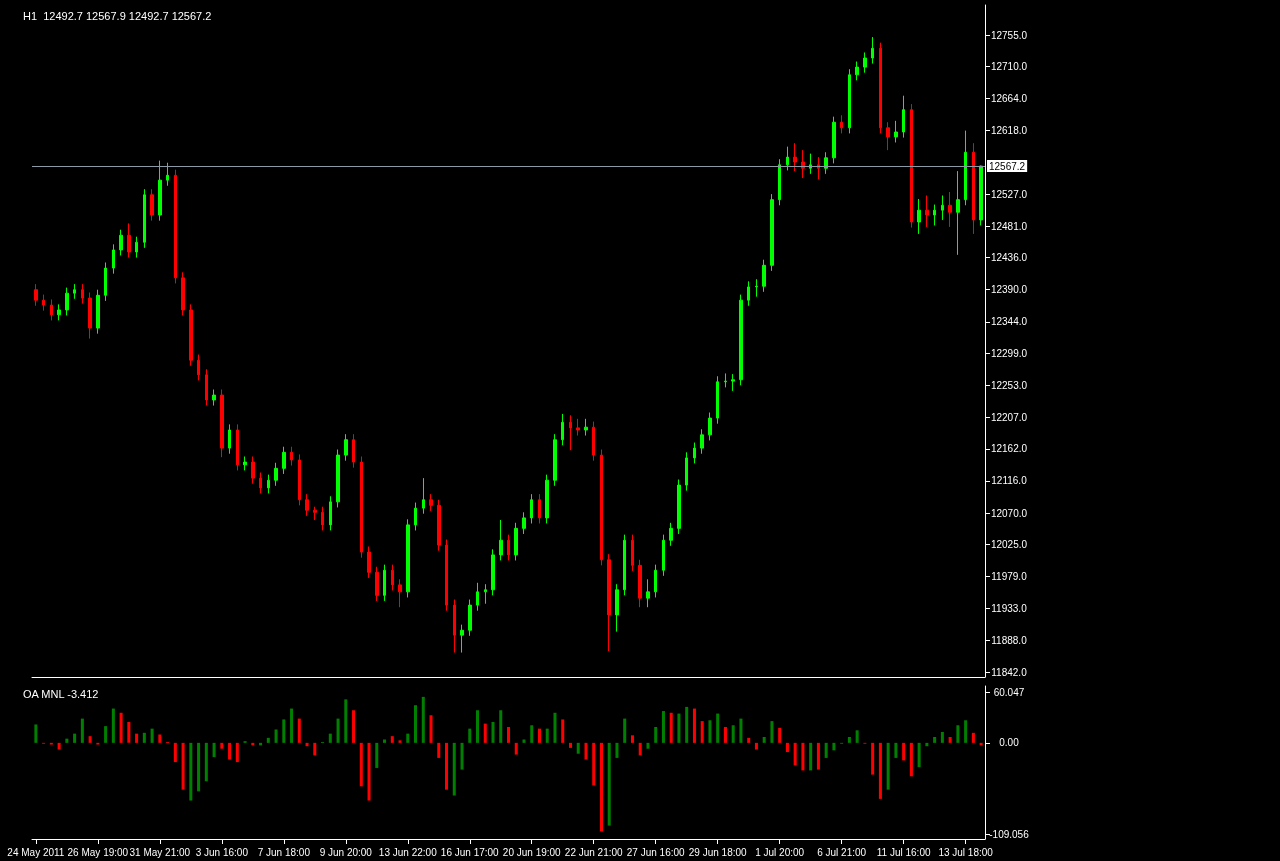  Describe the element at coordinates (1009, 577) in the screenshot. I see `y-tick-label: 11979.0` at that location.